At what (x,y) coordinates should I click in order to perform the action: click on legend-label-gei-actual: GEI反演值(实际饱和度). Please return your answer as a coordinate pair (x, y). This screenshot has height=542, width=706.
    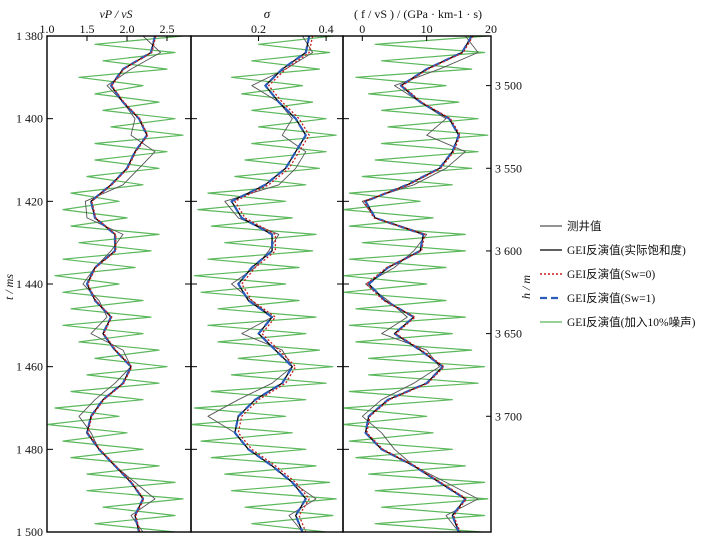
    Looking at the image, I should click on (626, 250).